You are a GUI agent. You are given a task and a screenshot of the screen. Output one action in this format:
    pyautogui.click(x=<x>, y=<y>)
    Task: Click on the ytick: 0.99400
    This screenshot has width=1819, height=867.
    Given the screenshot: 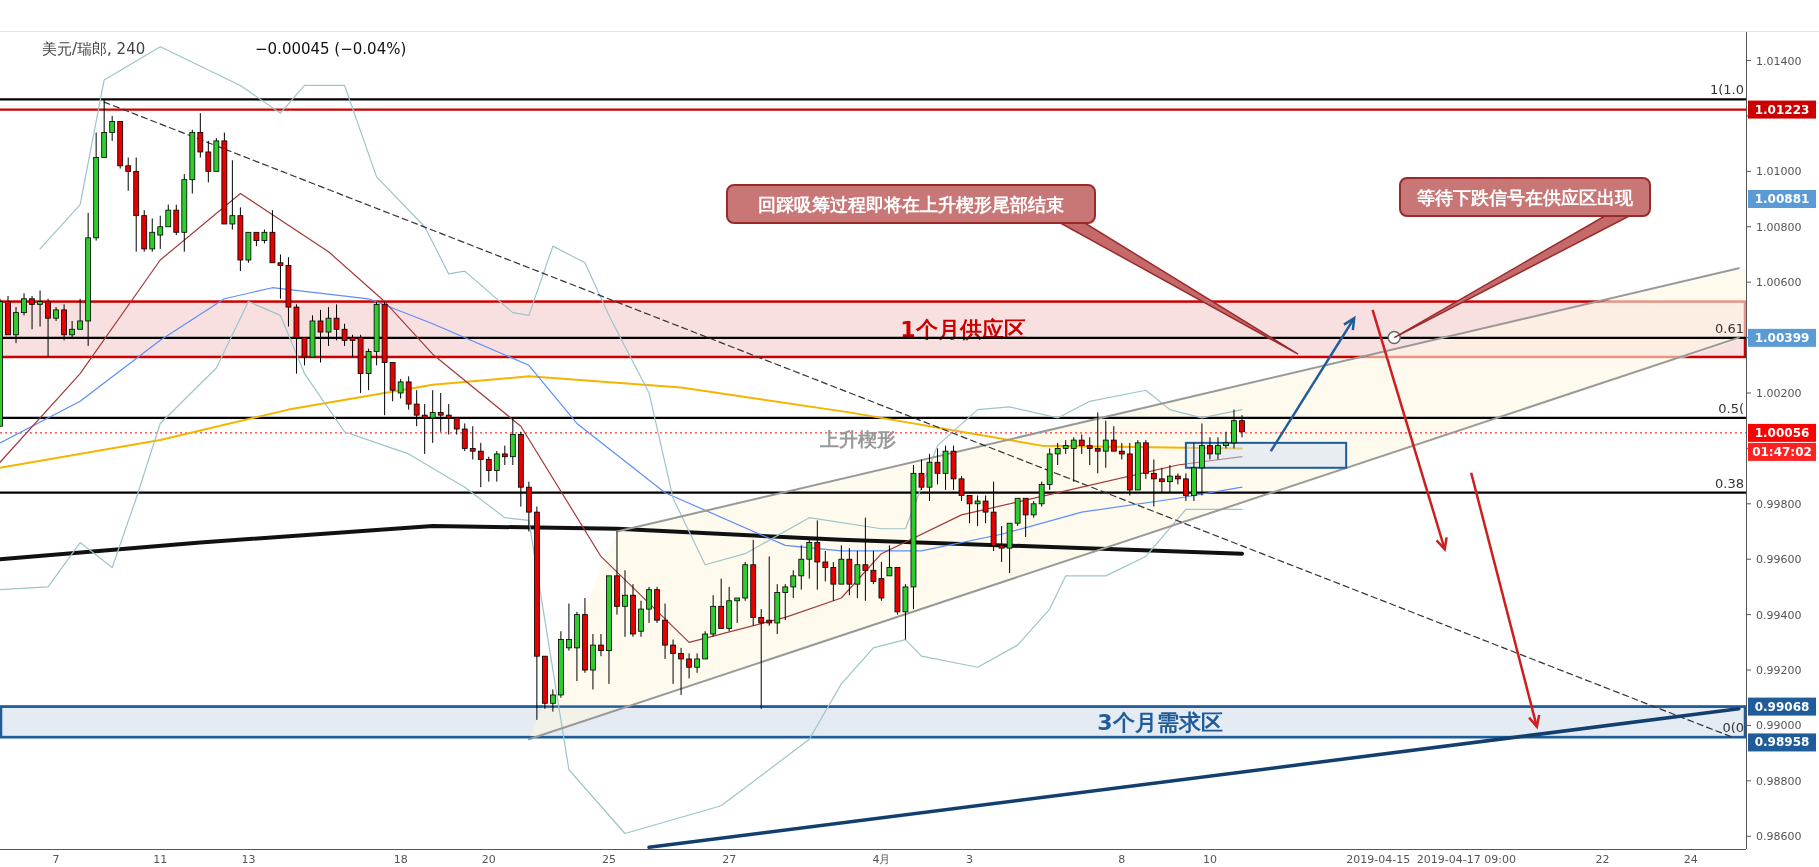 What is the action you would take?
    pyautogui.click(x=1779, y=615)
    